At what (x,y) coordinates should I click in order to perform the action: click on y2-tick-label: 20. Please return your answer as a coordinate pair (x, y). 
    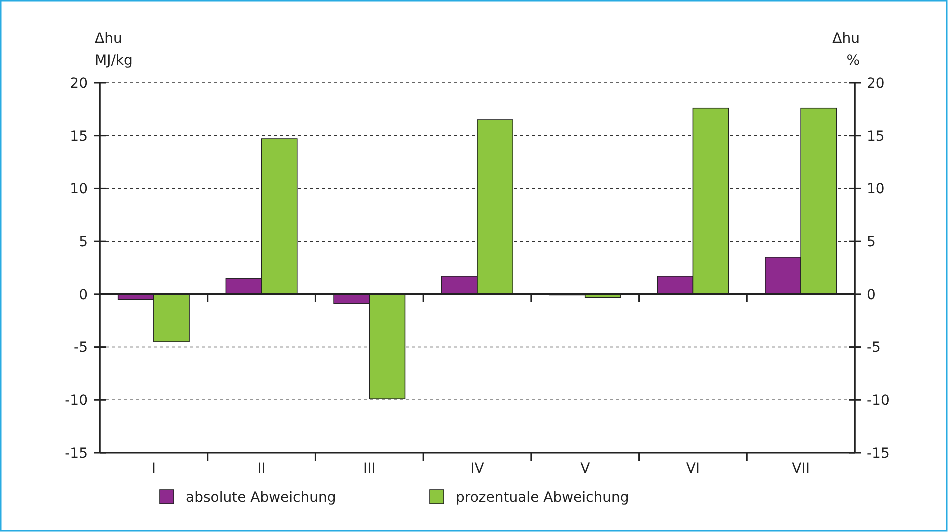
    Looking at the image, I should click on (876, 84).